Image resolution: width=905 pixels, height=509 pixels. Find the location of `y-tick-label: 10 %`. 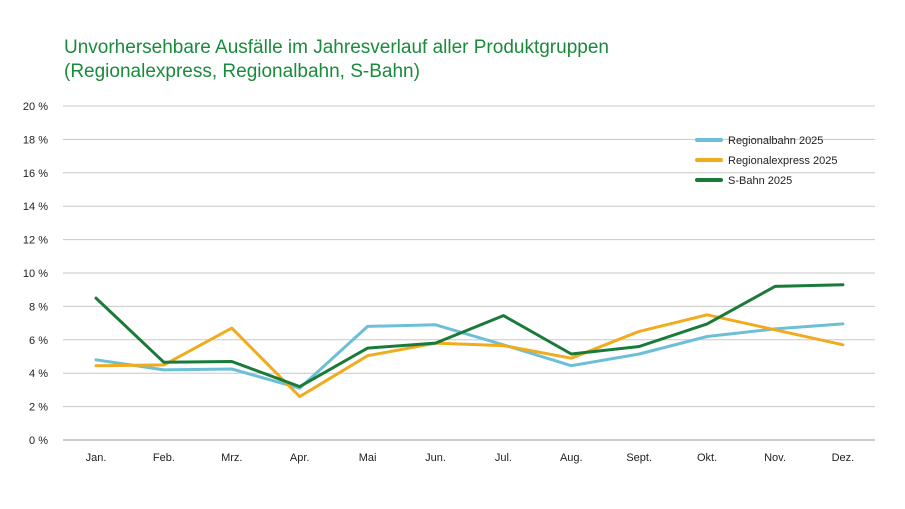

y-tick-label: 10 % is located at coordinates (35, 274).